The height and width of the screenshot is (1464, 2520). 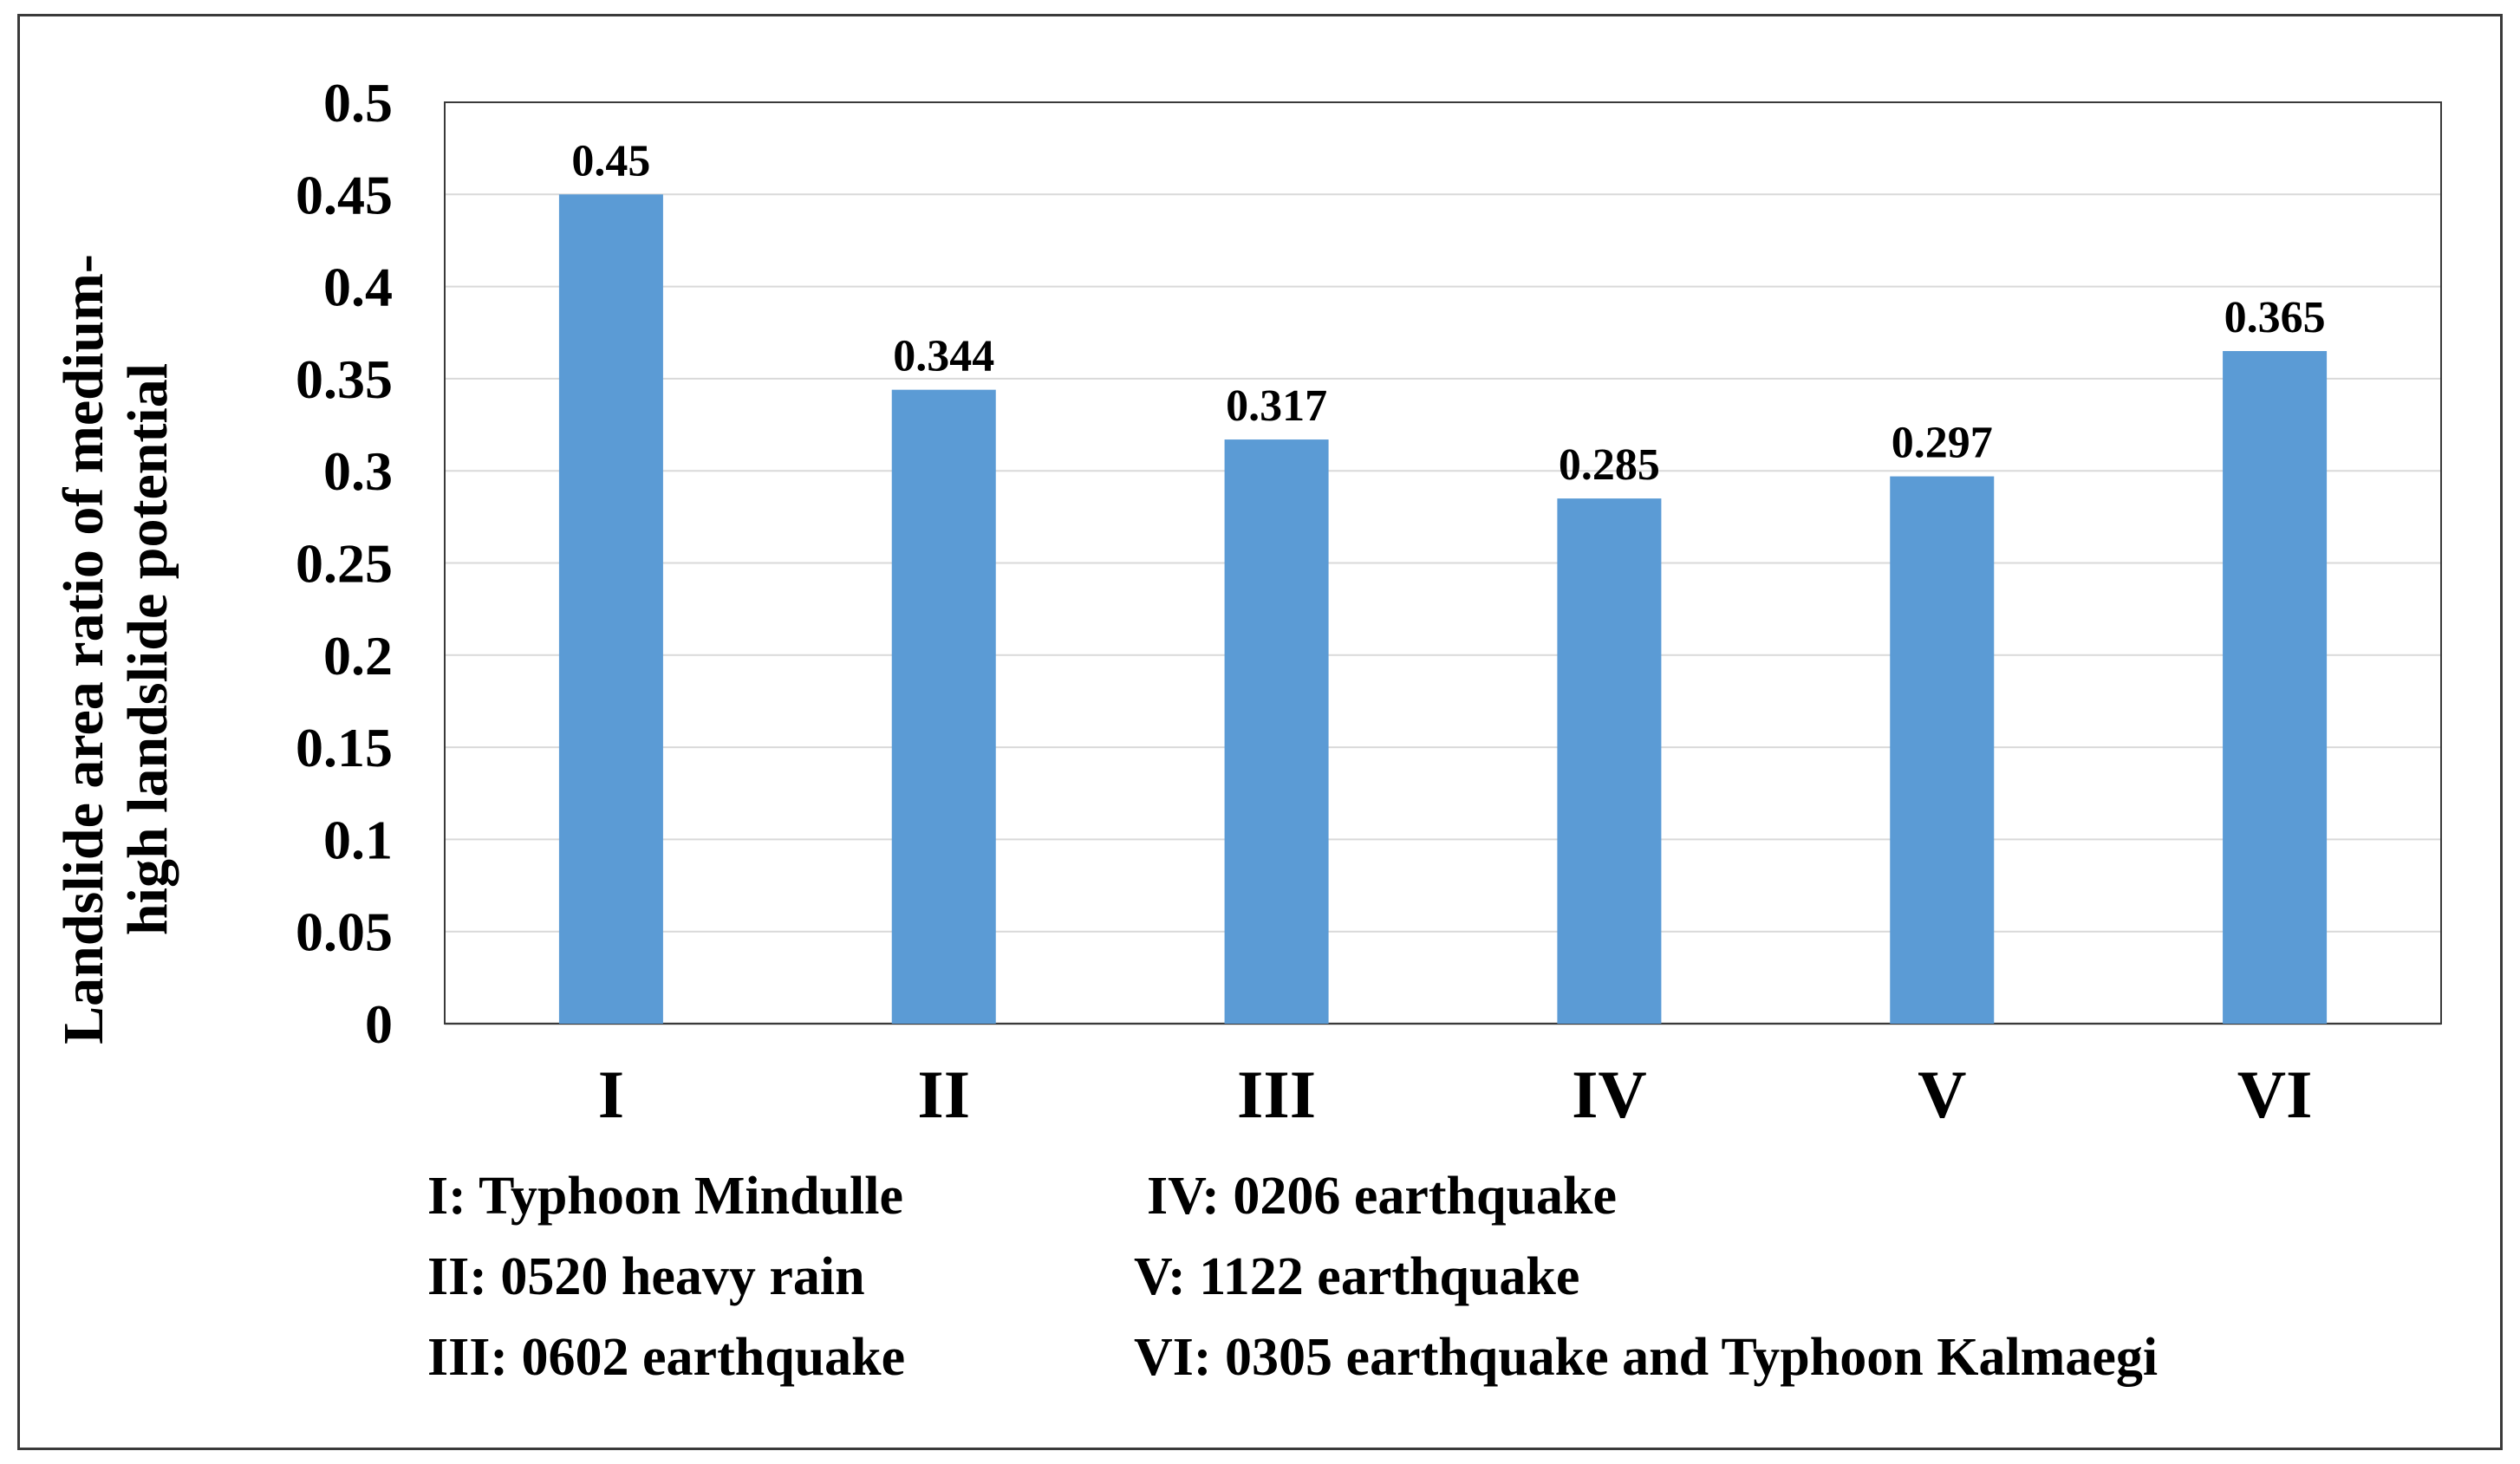 I want to click on data-label-VI: 0.365, so click(x=2275, y=317).